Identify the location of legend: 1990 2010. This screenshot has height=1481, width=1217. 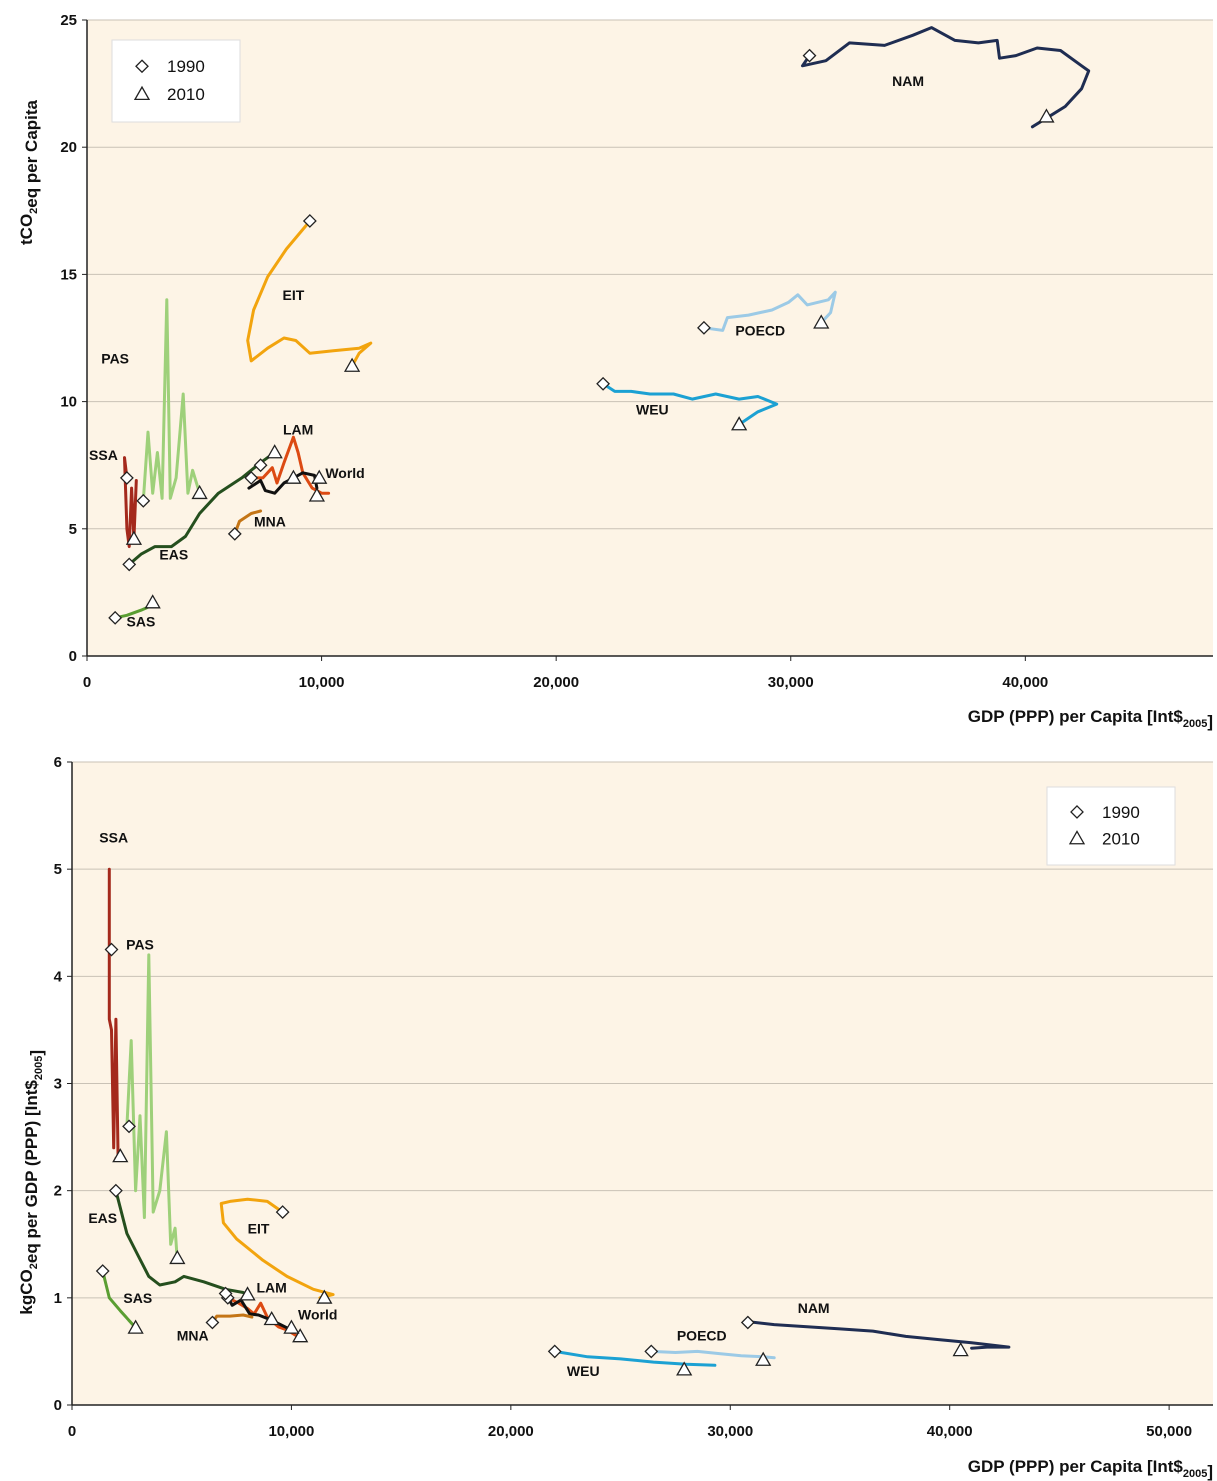
(176, 81).